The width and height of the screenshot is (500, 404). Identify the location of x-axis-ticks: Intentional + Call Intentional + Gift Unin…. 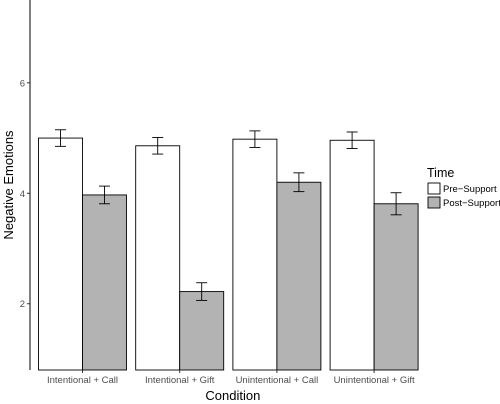
(231, 378).